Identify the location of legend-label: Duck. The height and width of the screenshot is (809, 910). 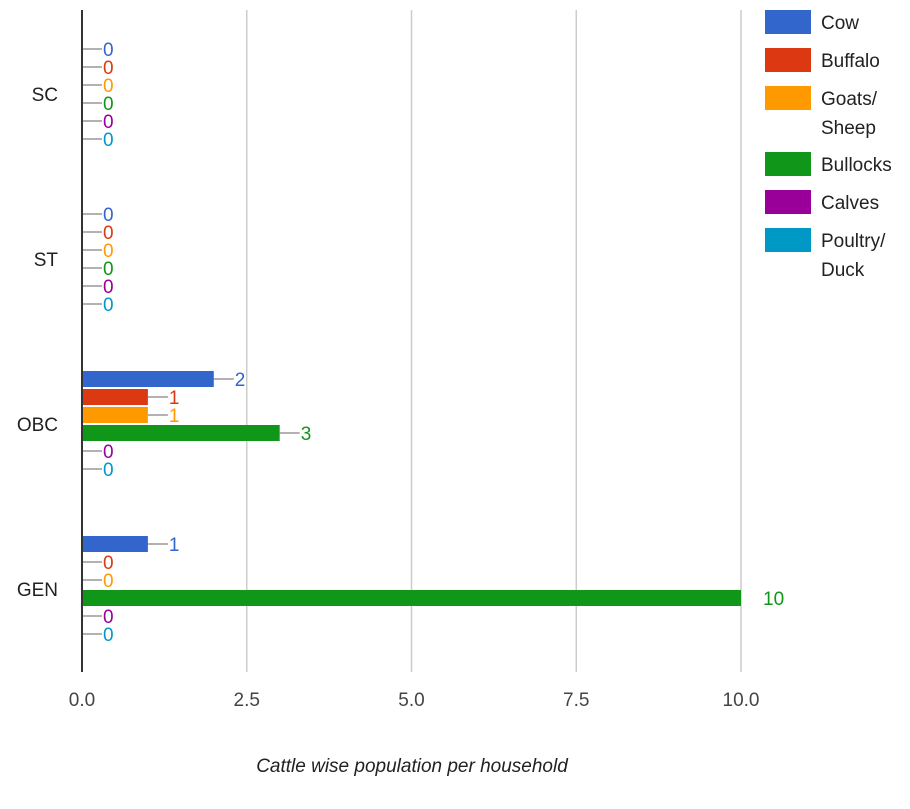
(843, 270).